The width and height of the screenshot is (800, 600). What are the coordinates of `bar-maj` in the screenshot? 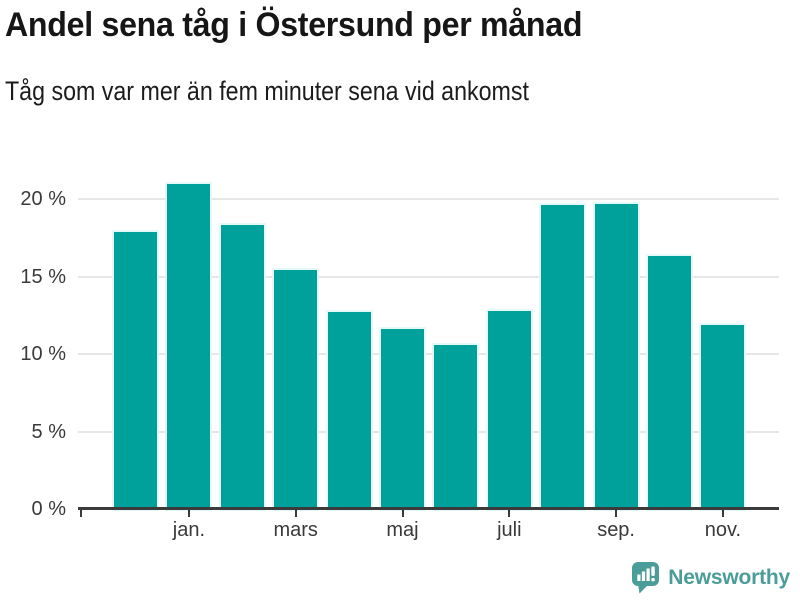 It's located at (402, 419).